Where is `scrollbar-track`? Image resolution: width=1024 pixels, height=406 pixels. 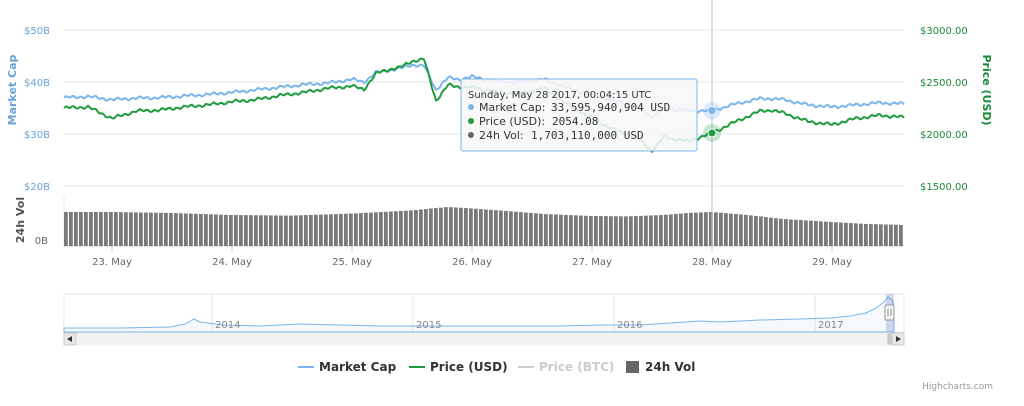
scrollbar-track is located at coordinates (484, 339).